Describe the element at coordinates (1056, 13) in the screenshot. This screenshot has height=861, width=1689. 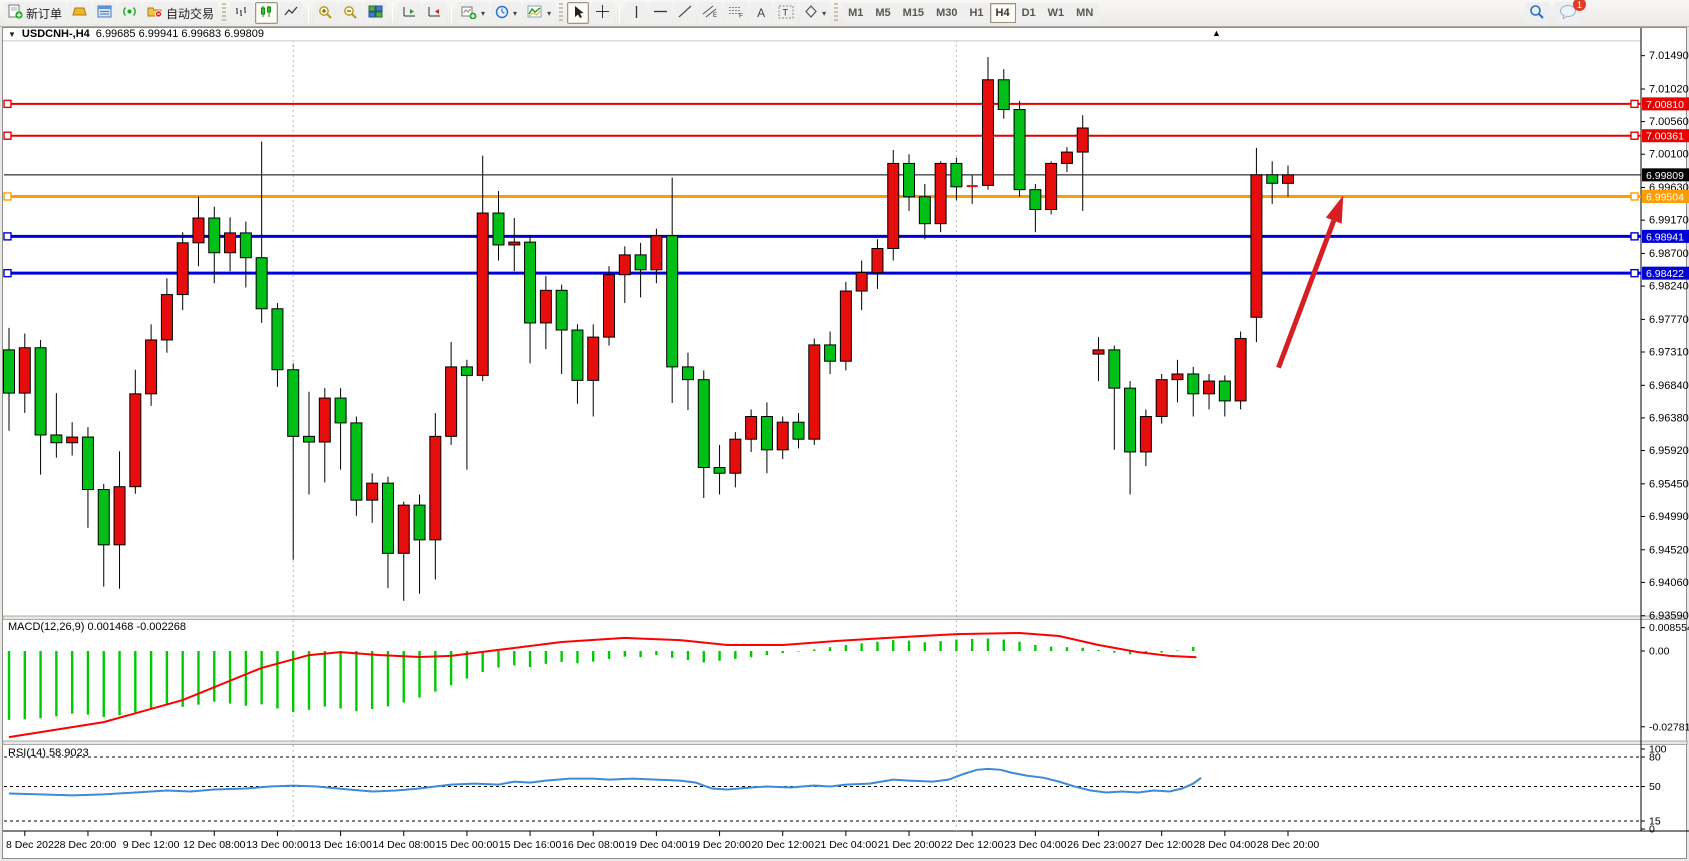
I see `timeframe-button-w1: W1` at that location.